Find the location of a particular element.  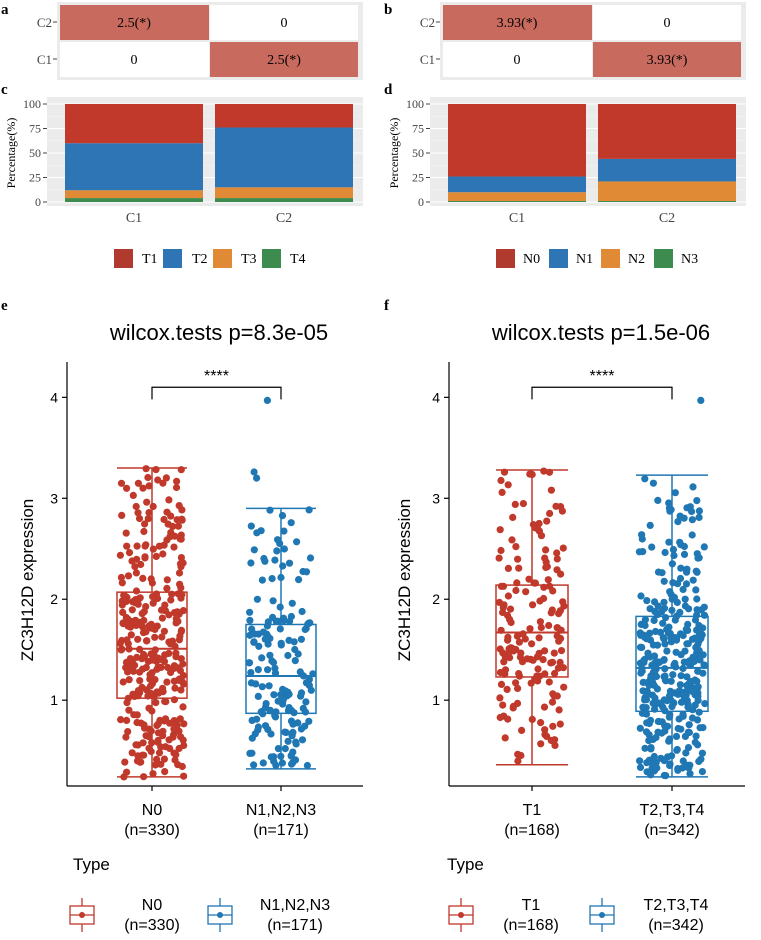

heatmap-a-row-c2: C2 is located at coordinates (44, 22).